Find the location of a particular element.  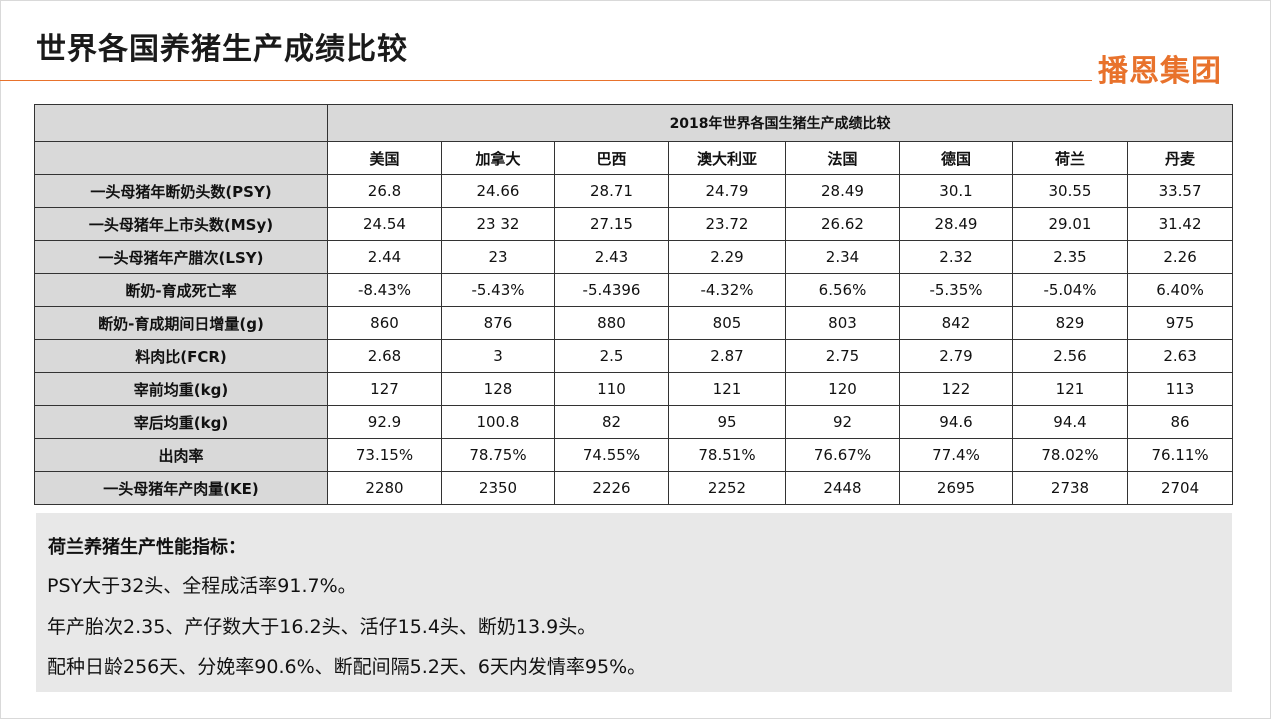

table-cell: 2.56 is located at coordinates (1070, 356).